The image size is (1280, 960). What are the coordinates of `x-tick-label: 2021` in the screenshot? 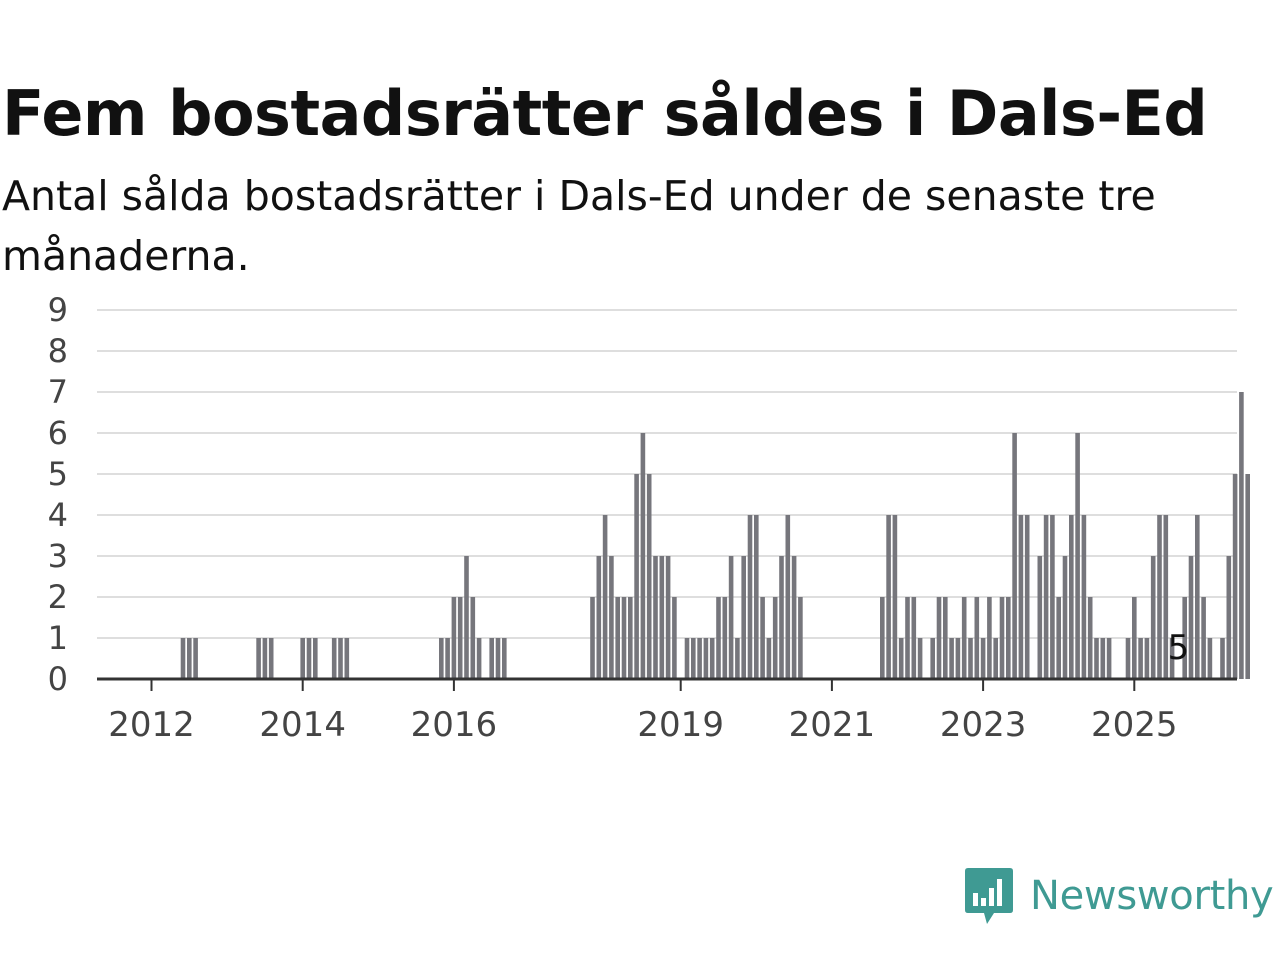 It's located at (832, 725).